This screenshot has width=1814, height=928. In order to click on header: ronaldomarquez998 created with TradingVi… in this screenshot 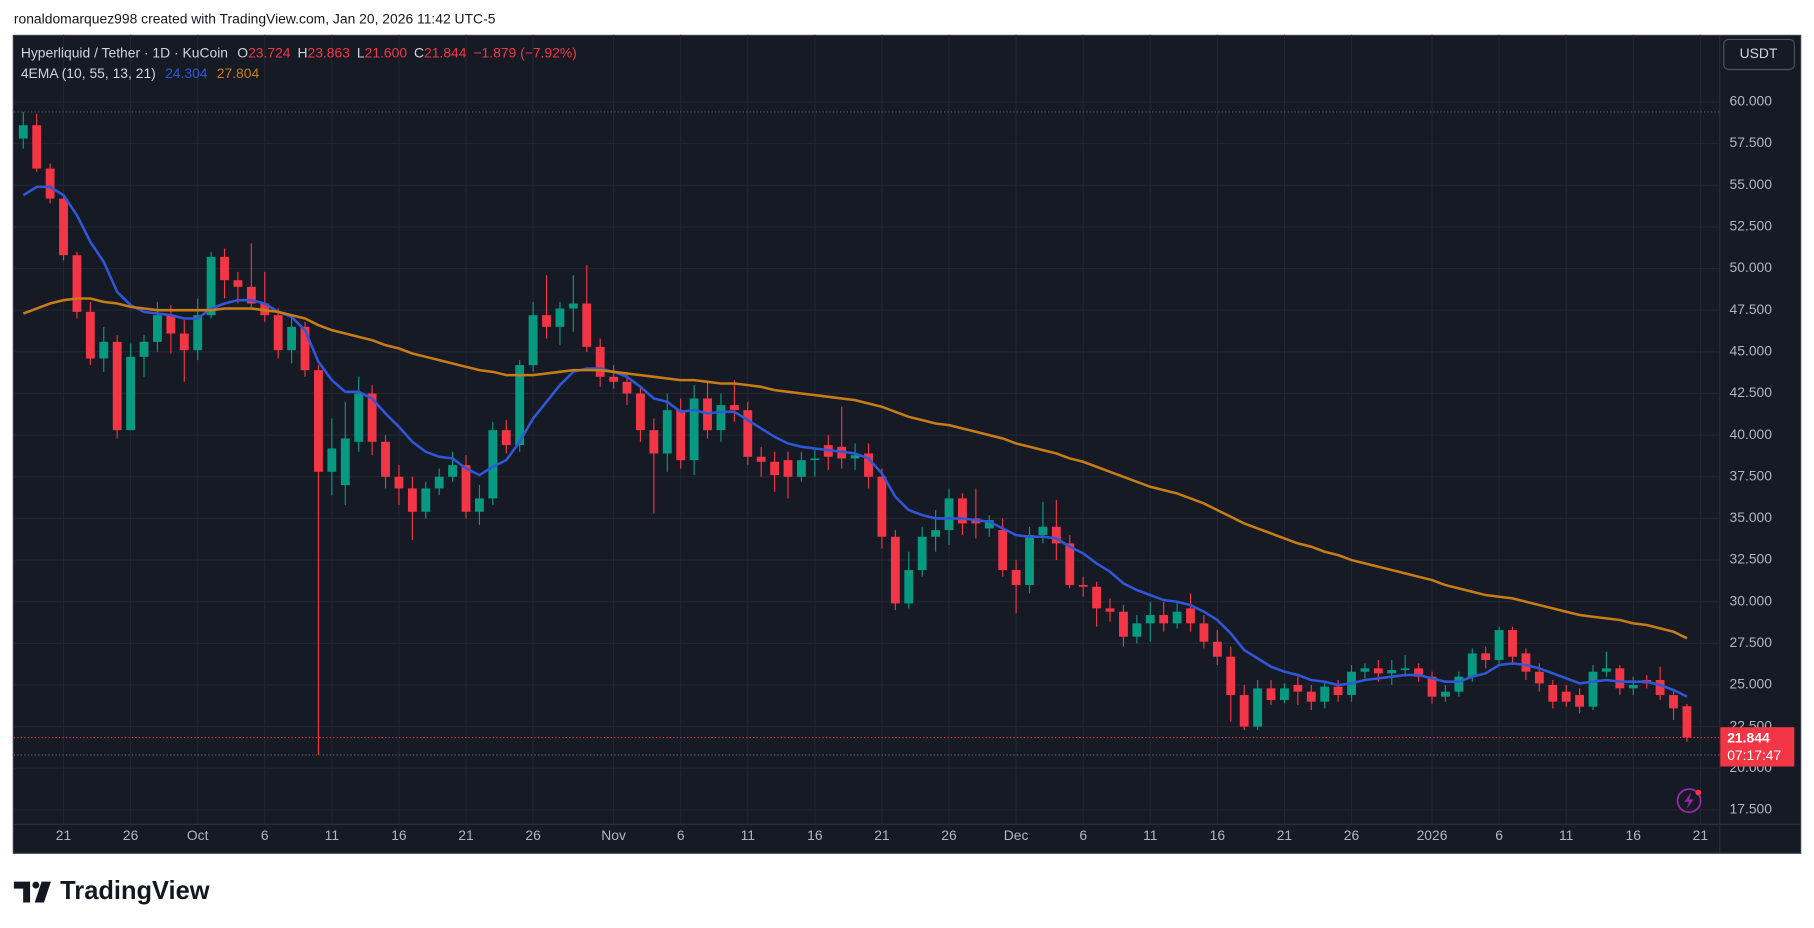, I will do `click(255, 18)`.